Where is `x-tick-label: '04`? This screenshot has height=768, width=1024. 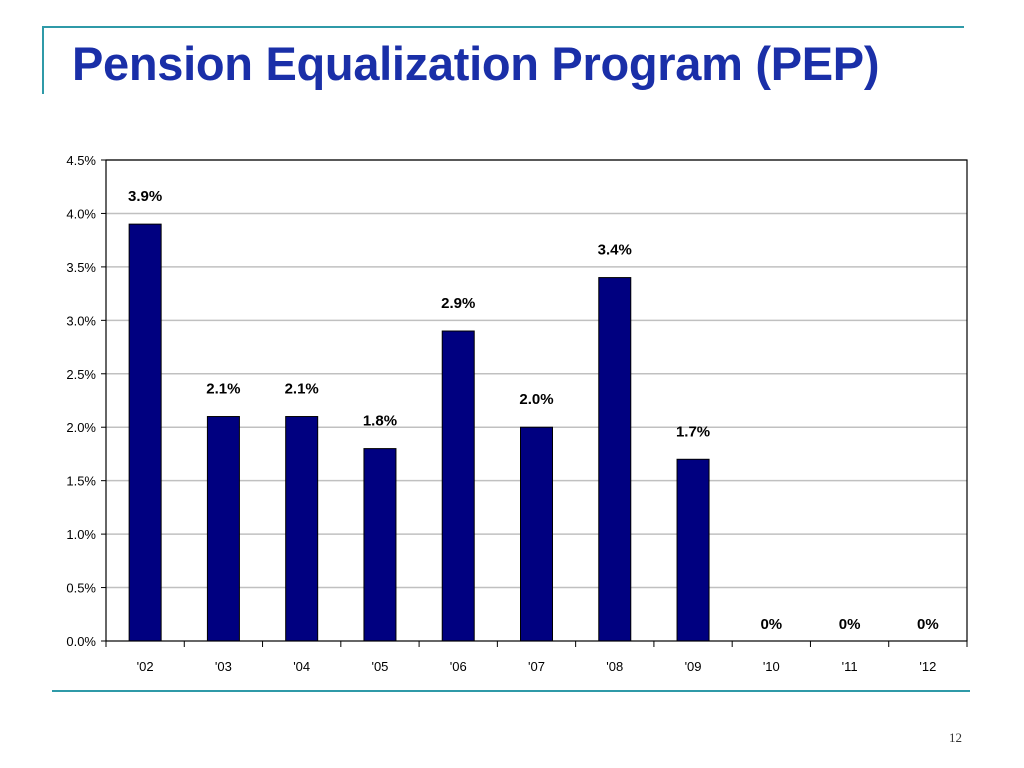 x-tick-label: '04 is located at coordinates (301, 666).